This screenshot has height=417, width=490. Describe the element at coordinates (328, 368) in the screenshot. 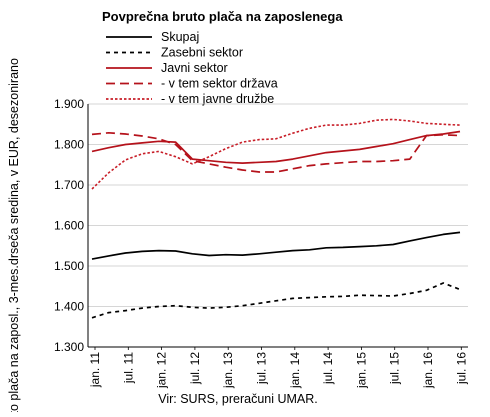

I see `x-tick-label: jul. 14` at that location.